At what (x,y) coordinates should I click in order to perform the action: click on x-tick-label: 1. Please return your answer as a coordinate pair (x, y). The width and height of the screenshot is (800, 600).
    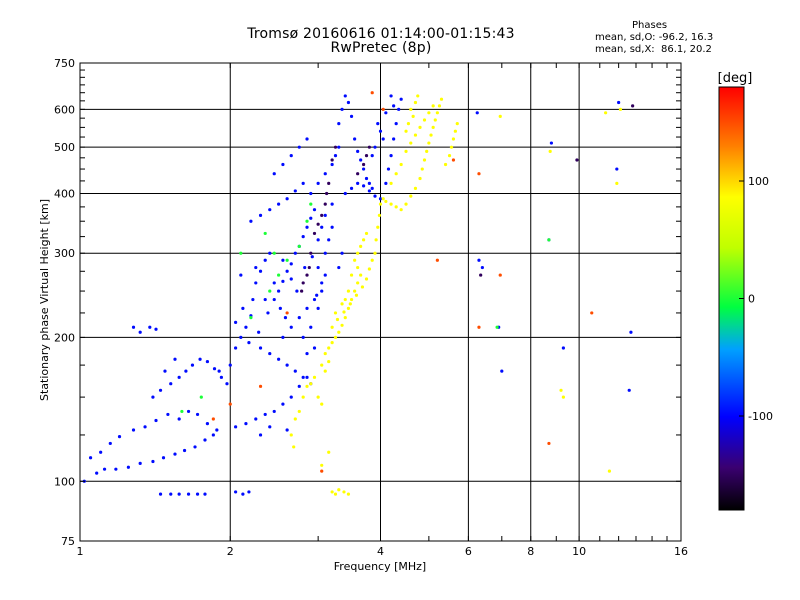
    Looking at the image, I should click on (80, 551).